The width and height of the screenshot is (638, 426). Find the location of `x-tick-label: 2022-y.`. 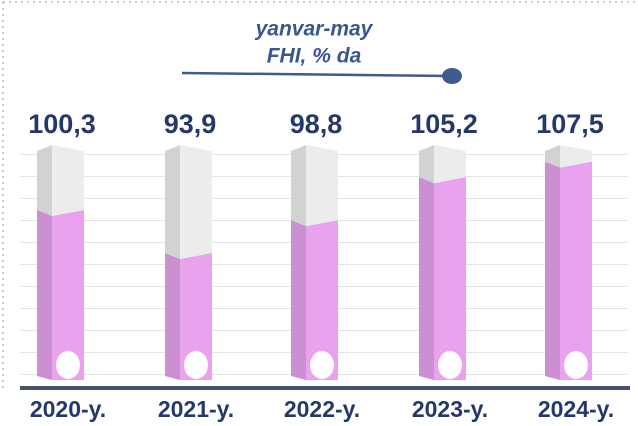

x-tick-label: 2022-y. is located at coordinates (322, 409).